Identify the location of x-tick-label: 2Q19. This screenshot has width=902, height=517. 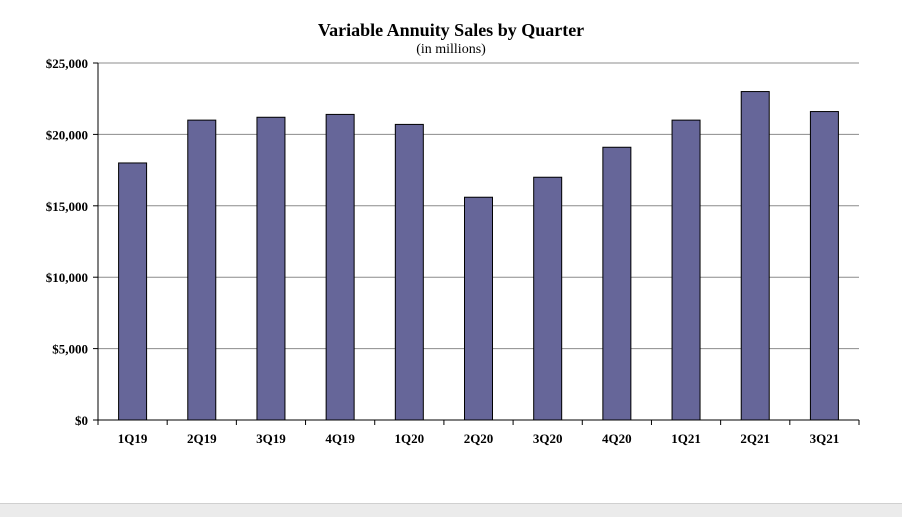
(202, 438).